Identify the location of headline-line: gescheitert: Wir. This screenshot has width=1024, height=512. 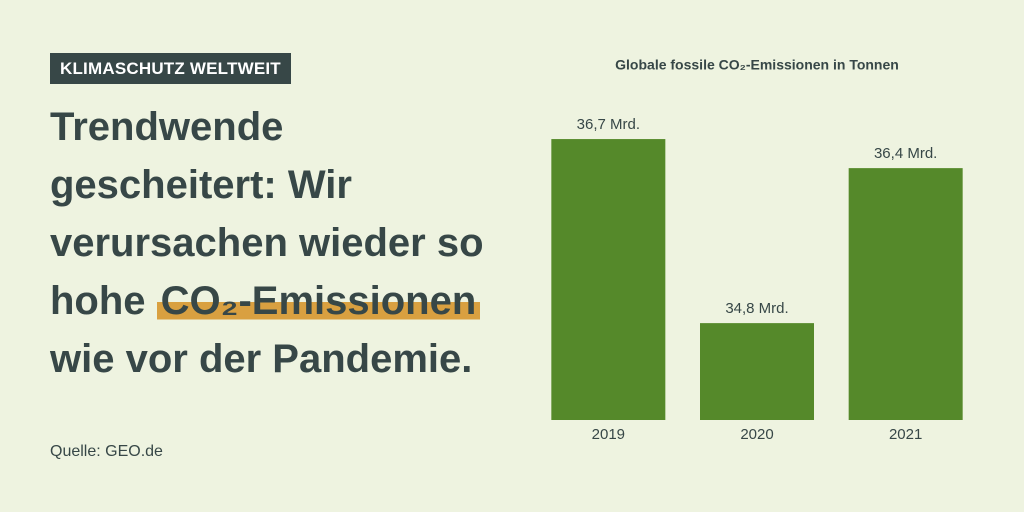
(201, 185).